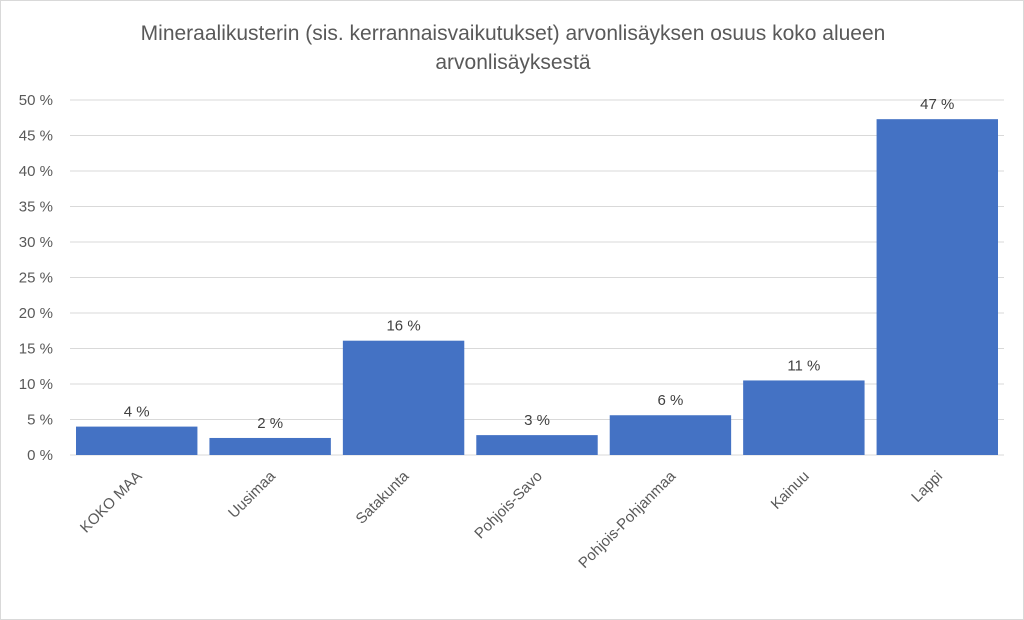 Image resolution: width=1024 pixels, height=620 pixels. What do you see at coordinates (36, 313) in the screenshot?
I see `y-tick-label: 20 %` at bounding box center [36, 313].